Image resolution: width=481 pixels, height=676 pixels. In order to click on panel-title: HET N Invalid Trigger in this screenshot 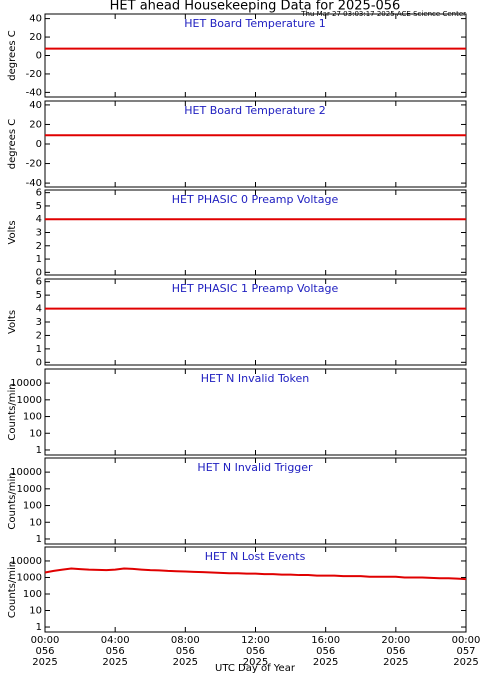, I will do `click(255, 467)`.